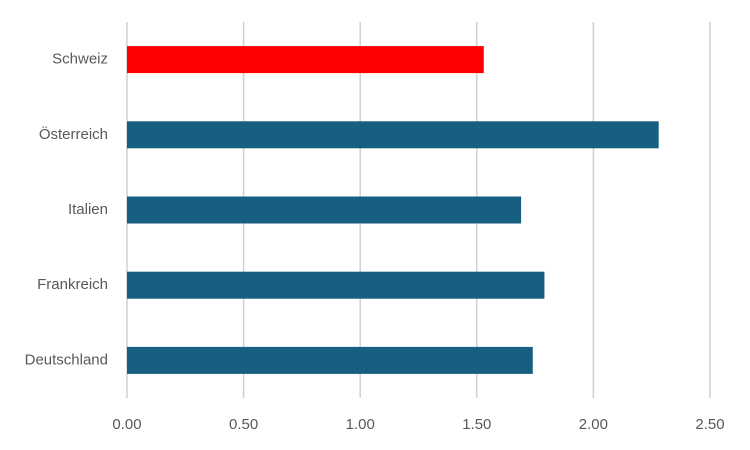 This screenshot has height=450, width=750. What do you see at coordinates (73, 134) in the screenshot?
I see `y-tick-label: Österreich` at bounding box center [73, 134].